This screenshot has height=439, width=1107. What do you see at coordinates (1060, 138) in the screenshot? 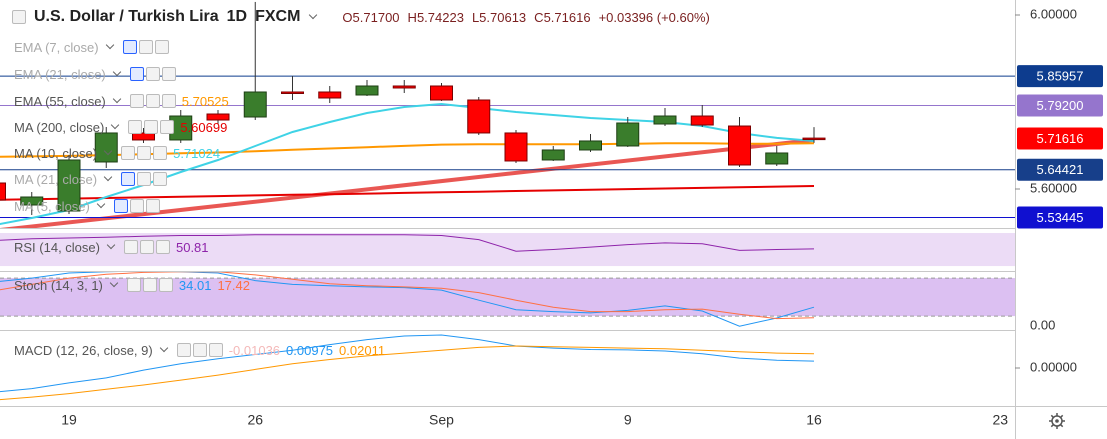
I see `last-price-label: 5.71616` at bounding box center [1060, 138].